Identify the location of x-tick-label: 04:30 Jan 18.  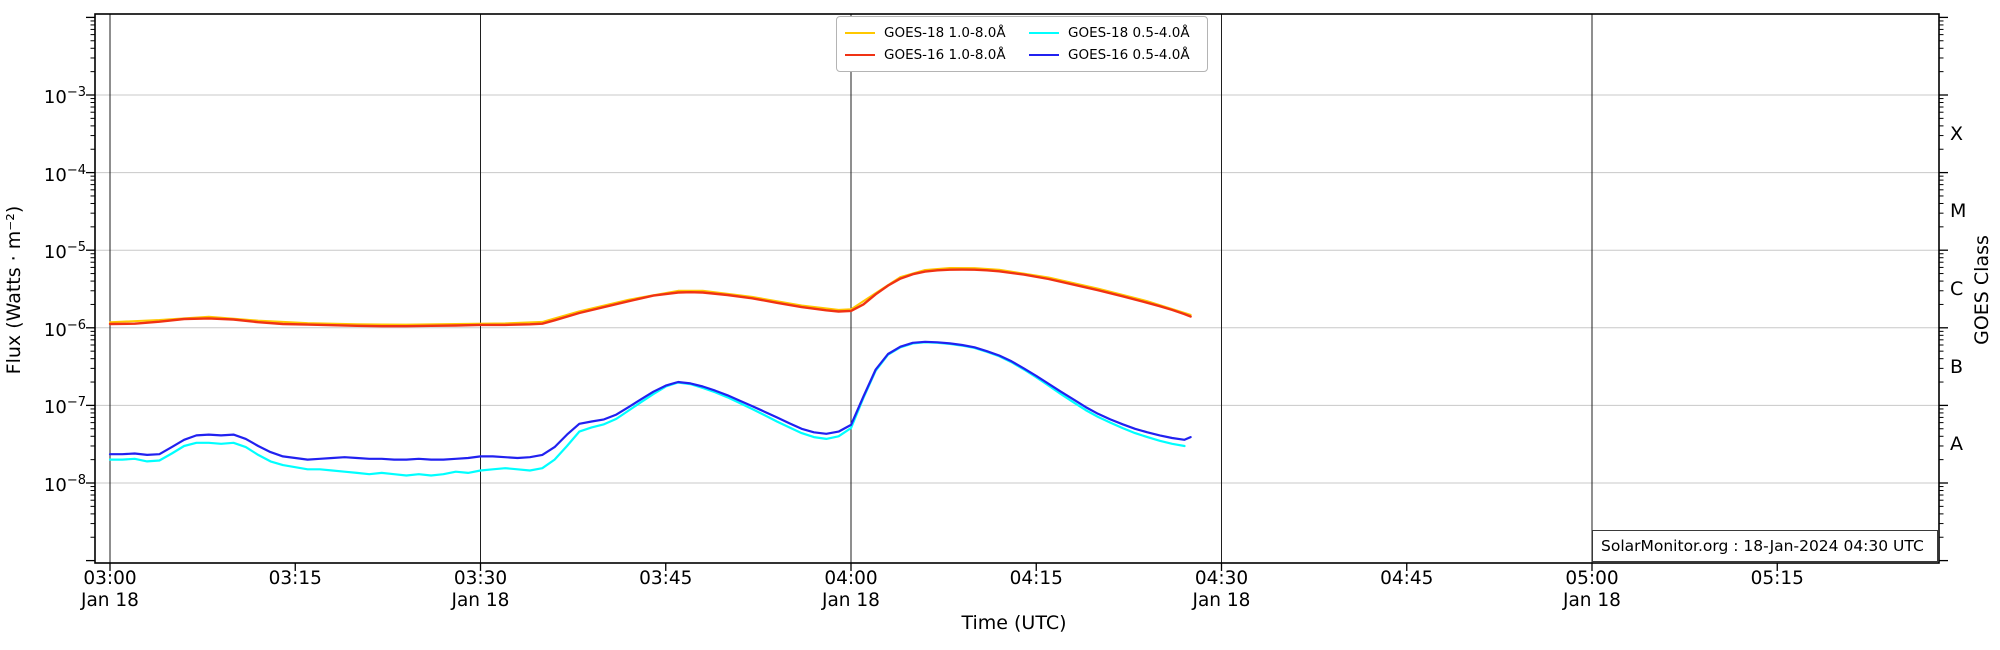
(1222, 590).